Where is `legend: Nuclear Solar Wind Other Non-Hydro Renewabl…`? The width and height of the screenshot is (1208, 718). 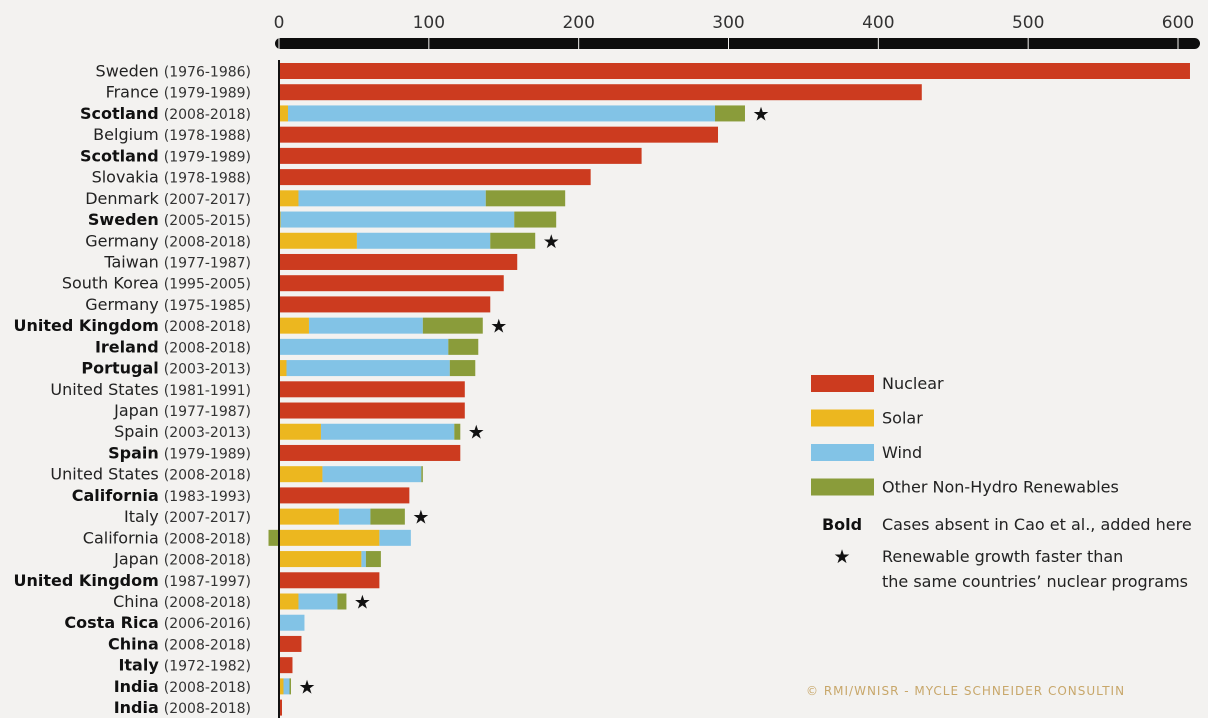
legend: Nuclear Solar Wind Other Non-Hydro Renewabl… is located at coordinates (1001, 482).